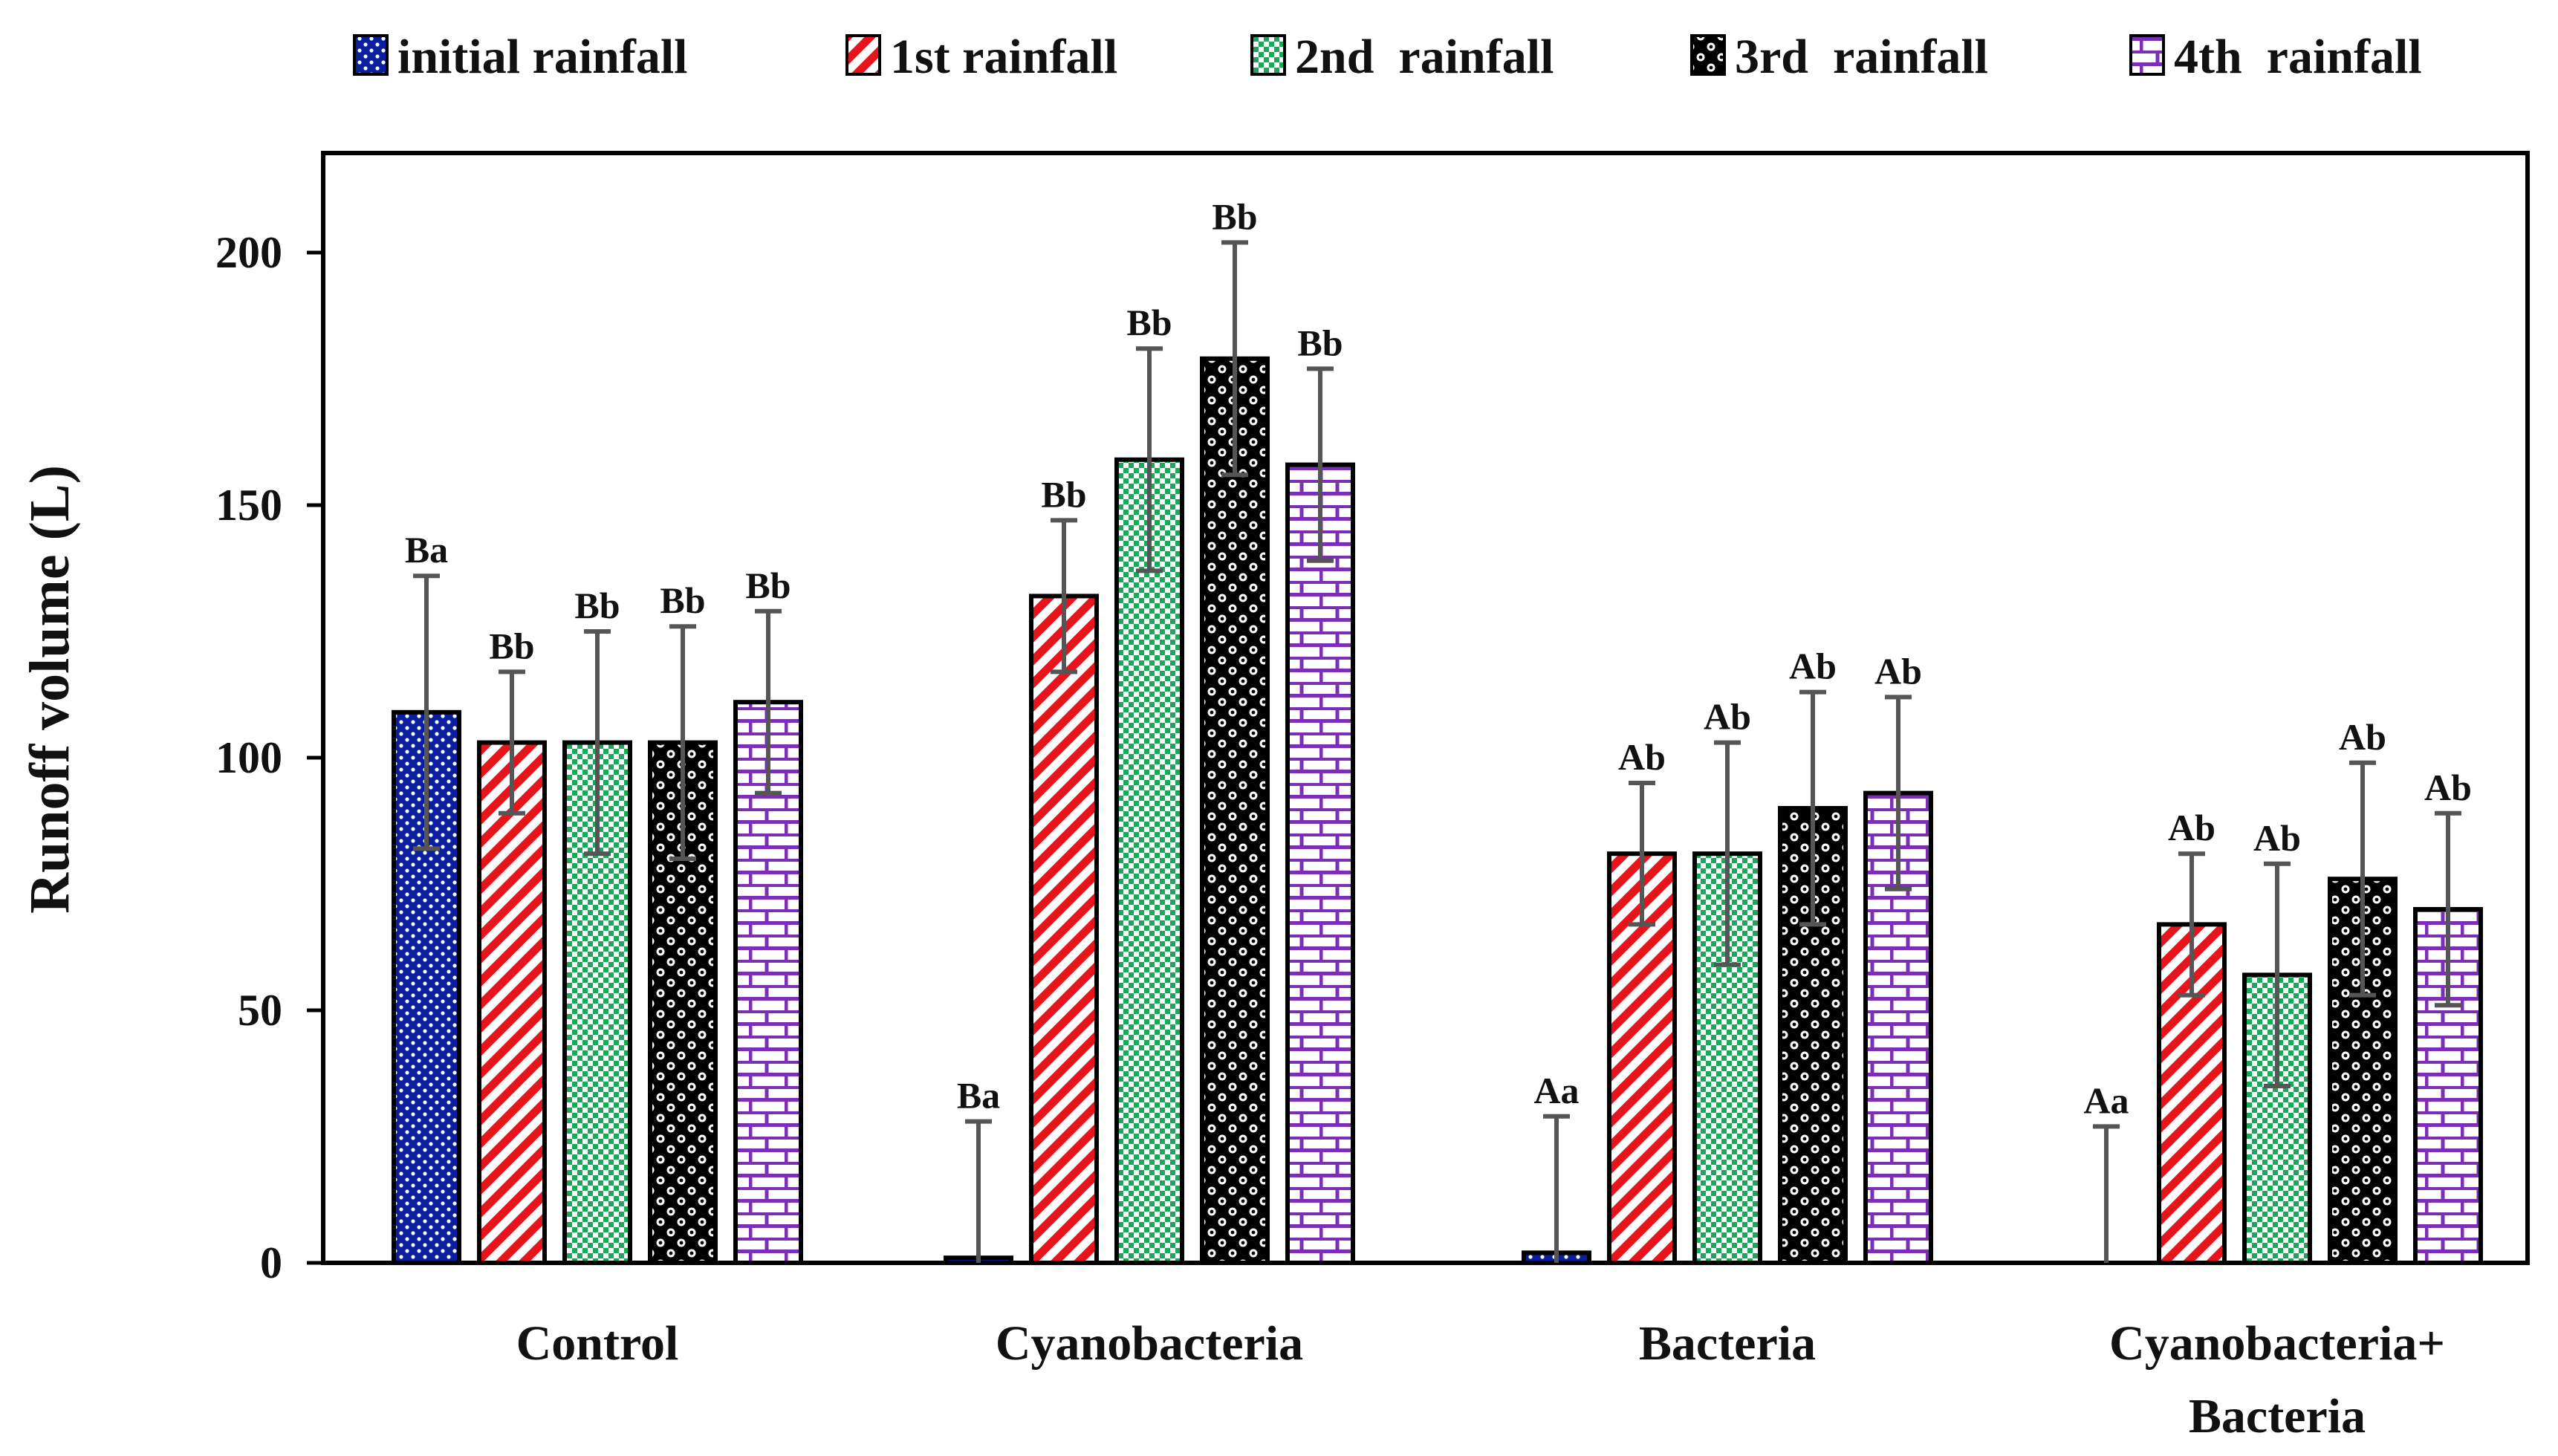 The width and height of the screenshot is (2558, 1456). What do you see at coordinates (248, 758) in the screenshot?
I see `y-tick-label: 100` at bounding box center [248, 758].